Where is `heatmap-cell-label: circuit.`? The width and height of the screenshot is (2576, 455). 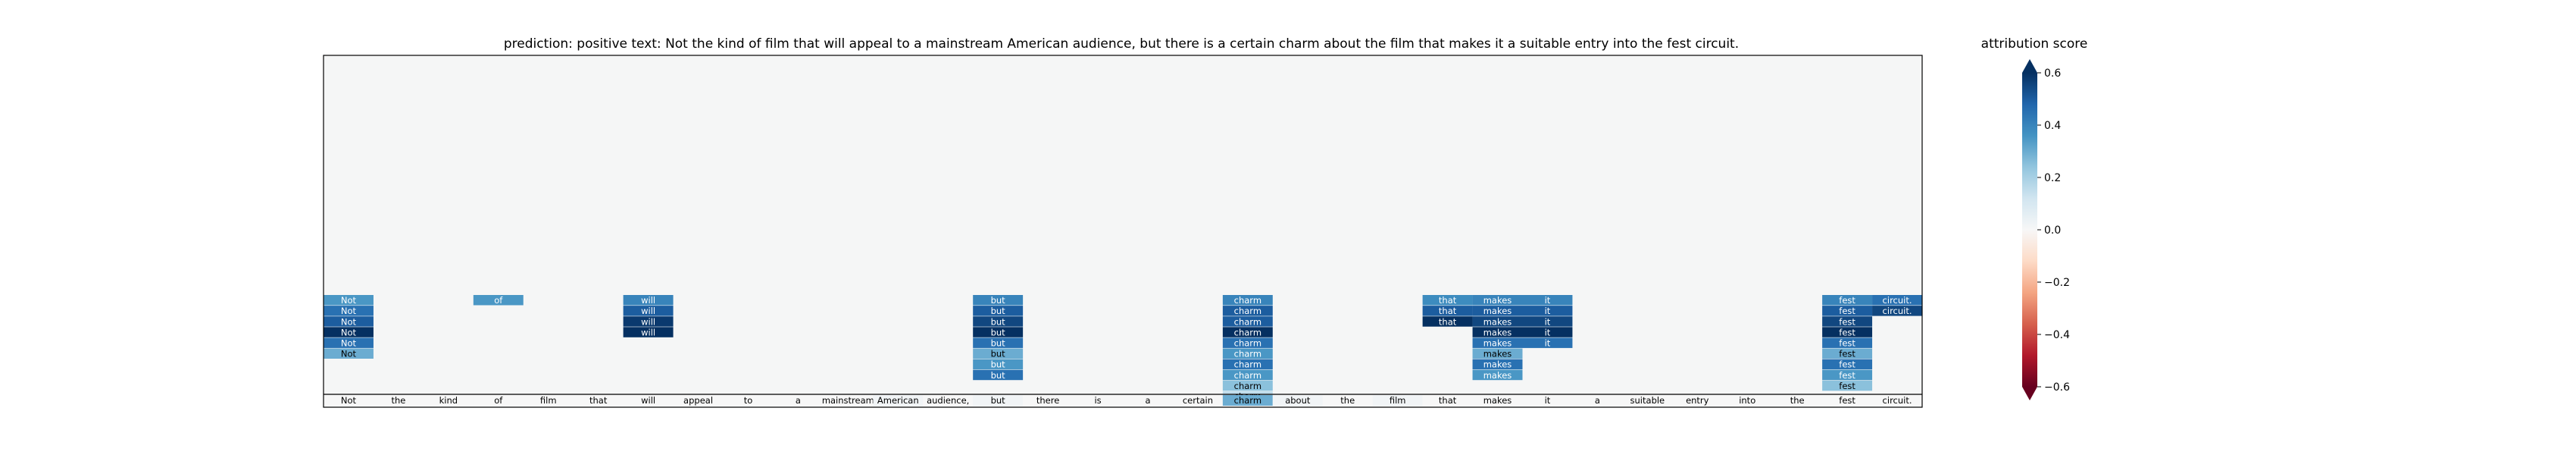 heatmap-cell-label: circuit. is located at coordinates (1898, 300).